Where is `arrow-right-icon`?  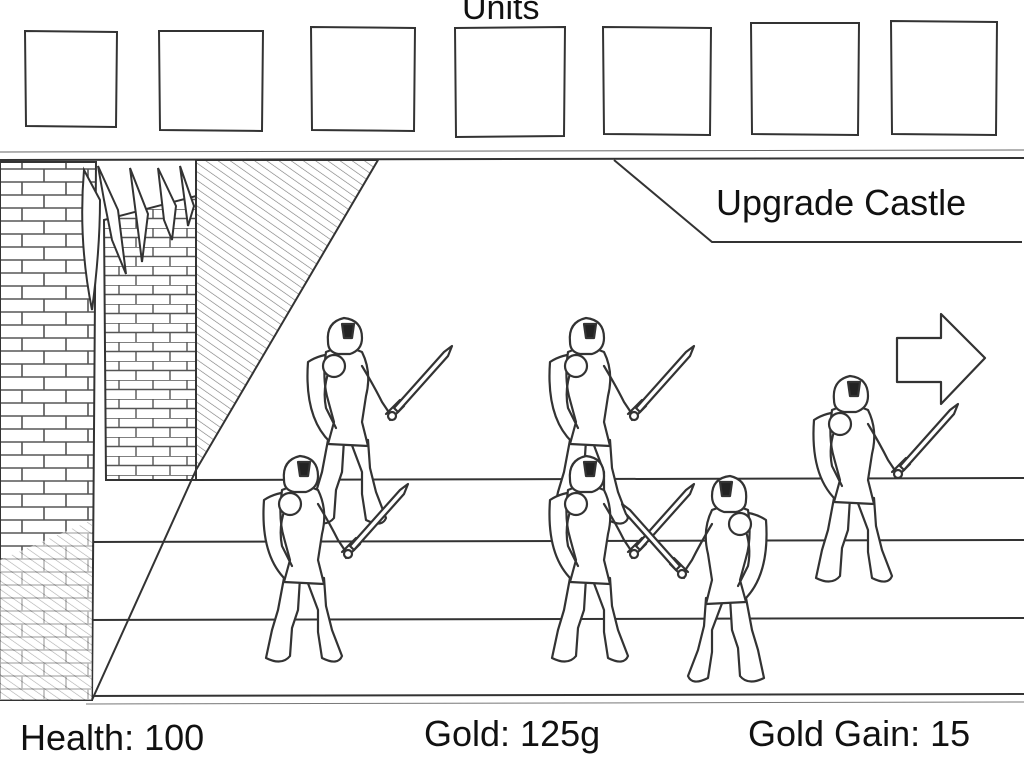 arrow-right-icon is located at coordinates (941, 359).